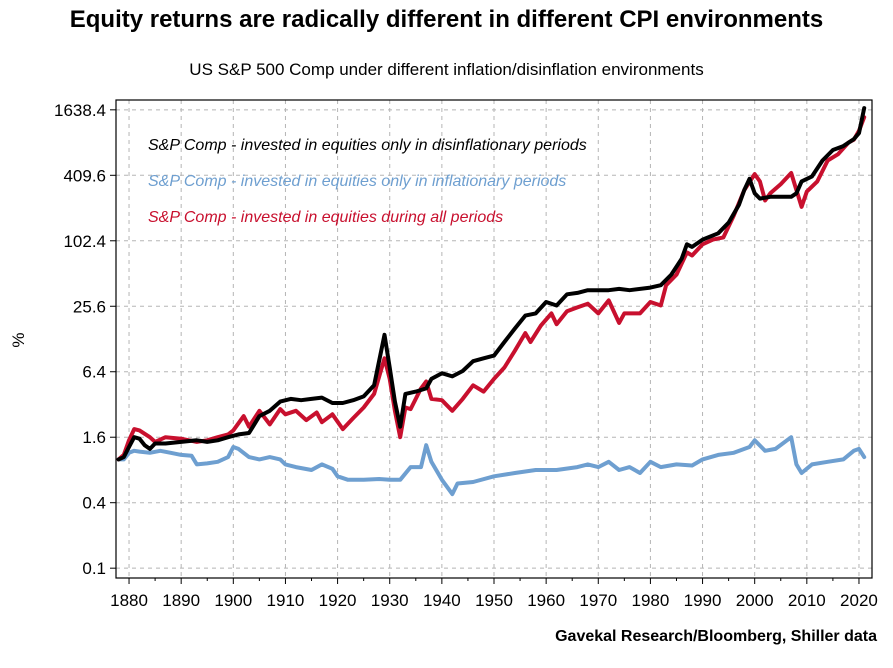  What do you see at coordinates (491, 466) in the screenshot?
I see `inflationary-series-line` at bounding box center [491, 466].